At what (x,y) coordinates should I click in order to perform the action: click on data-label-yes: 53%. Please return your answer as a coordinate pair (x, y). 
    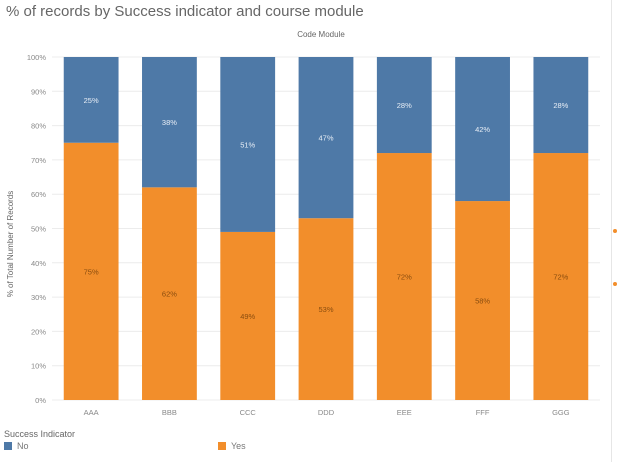
    Looking at the image, I should click on (325, 309).